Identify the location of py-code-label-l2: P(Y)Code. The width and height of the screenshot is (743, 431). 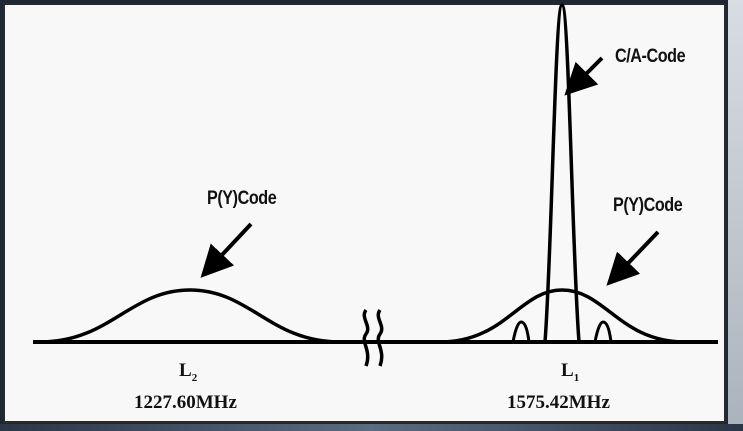
(242, 198).